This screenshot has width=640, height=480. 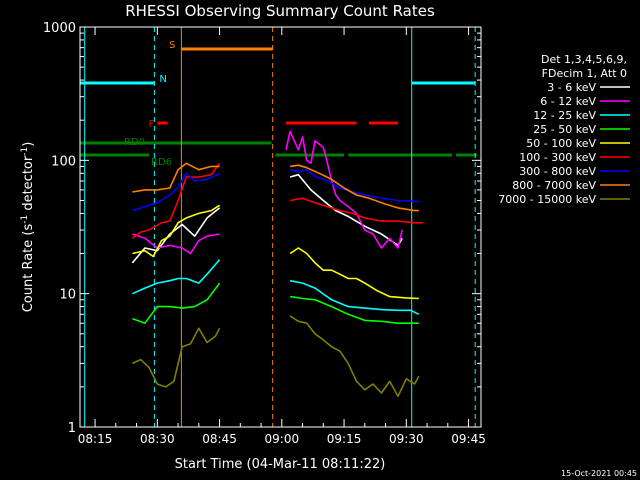 I want to click on x-tick-label-5: 09:30, so click(x=406, y=439).